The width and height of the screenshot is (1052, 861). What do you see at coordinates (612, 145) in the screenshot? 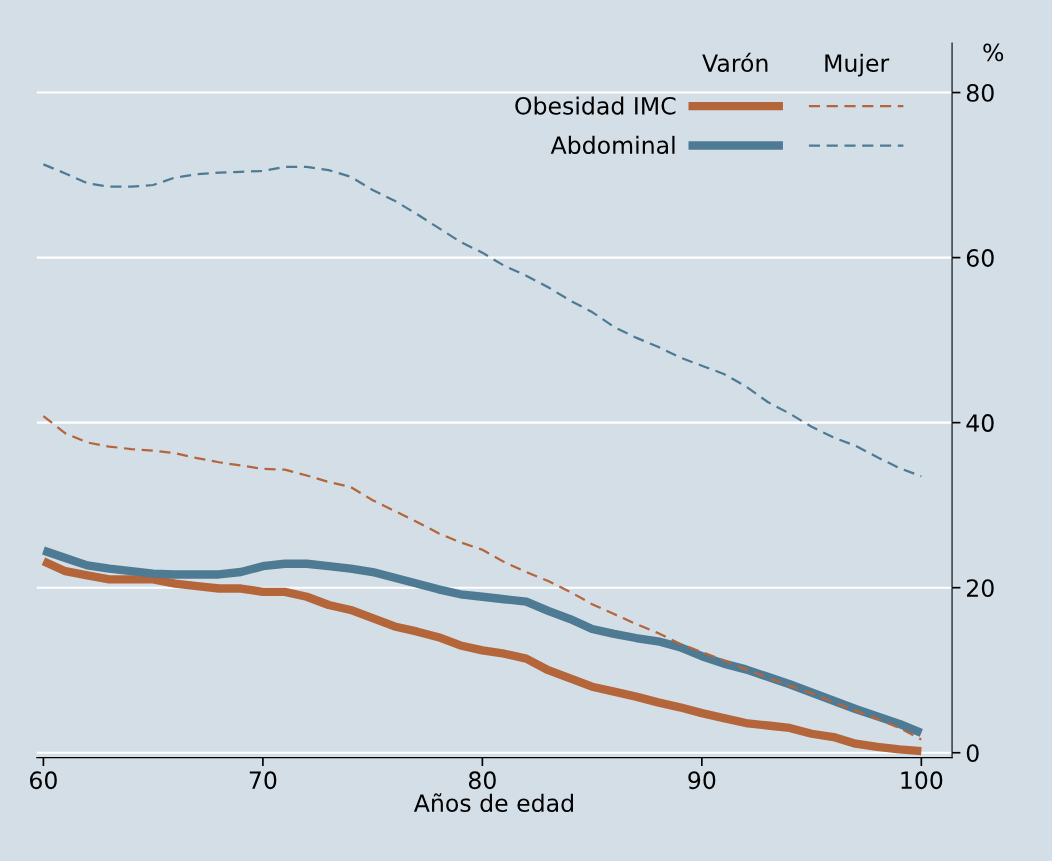
I see `legend-label: Abdominal` at bounding box center [612, 145].